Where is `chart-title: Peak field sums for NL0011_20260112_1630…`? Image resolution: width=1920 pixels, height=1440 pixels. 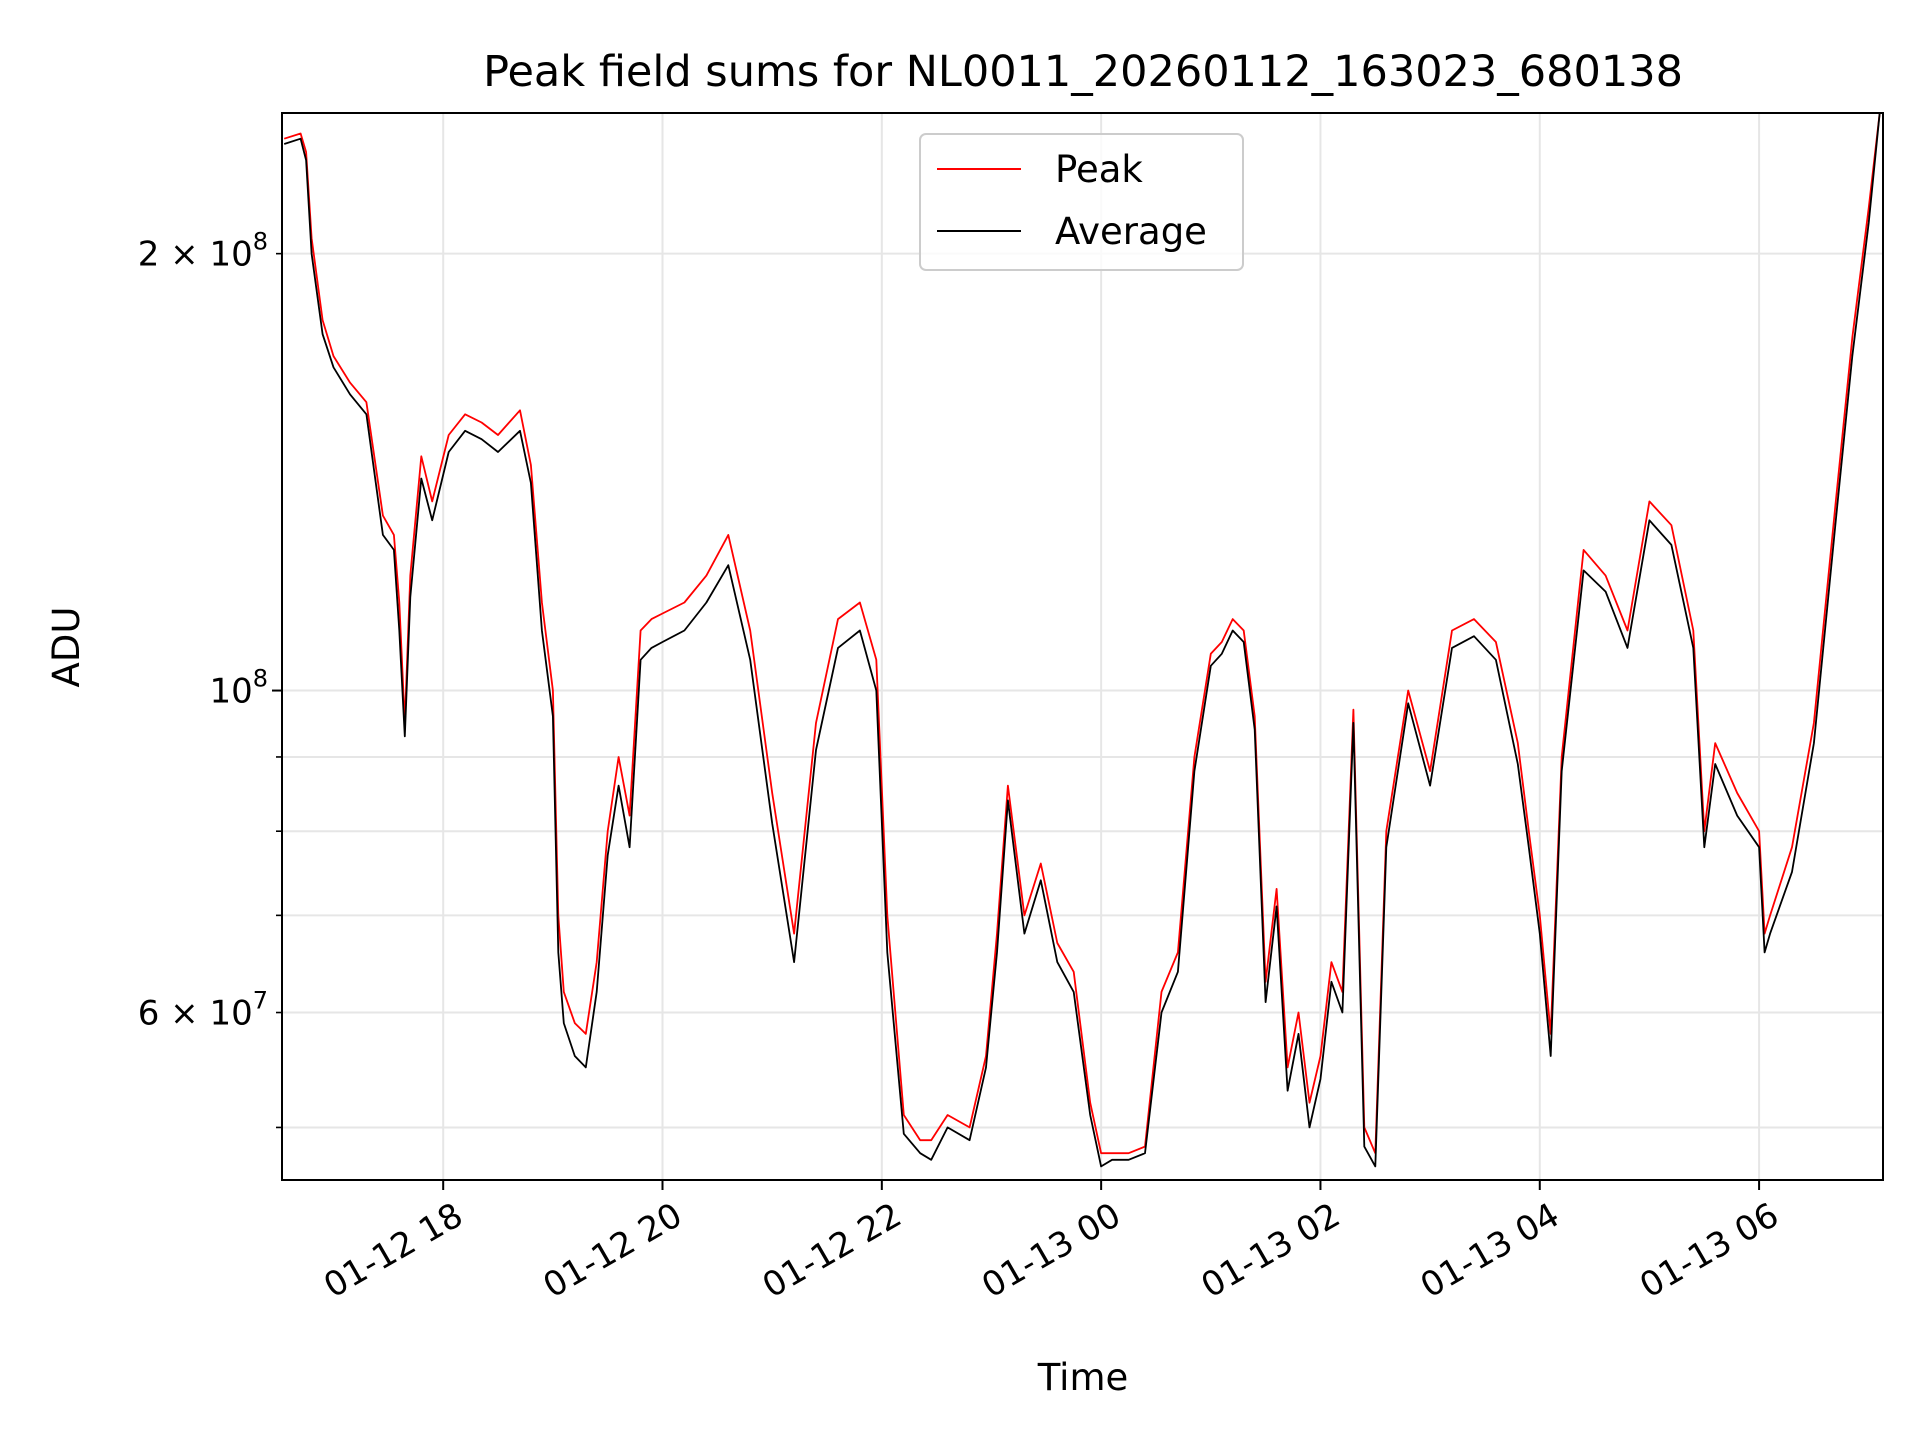
chart-title: Peak field sums for NL0011_20260112_1630… is located at coordinates (1083, 72).